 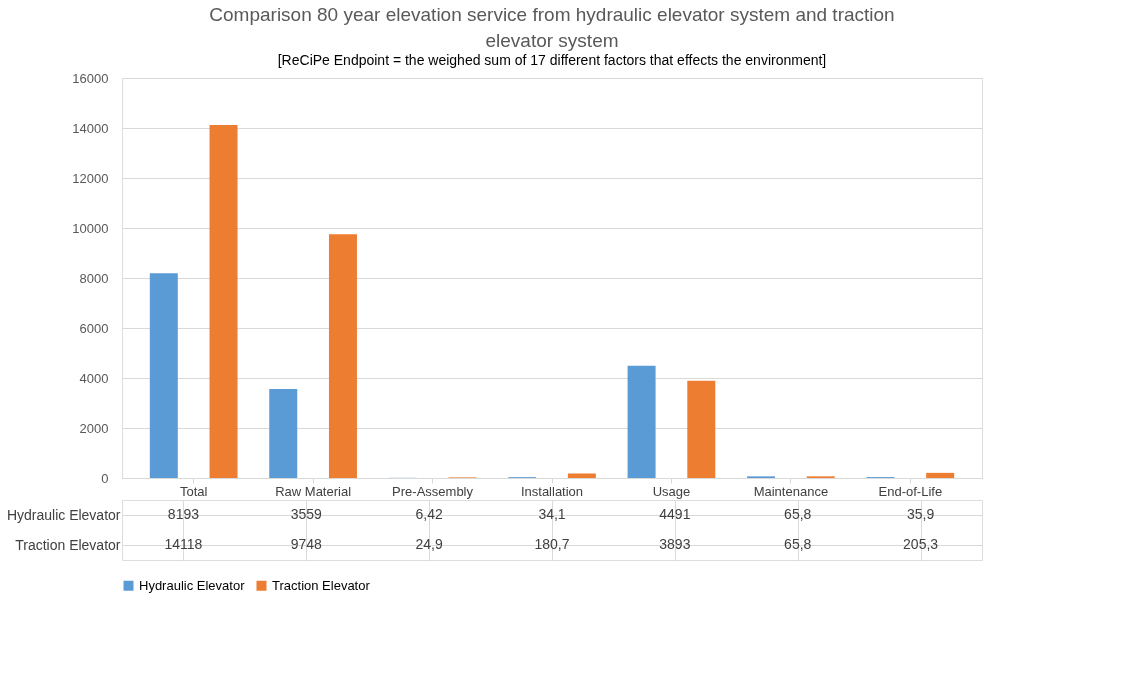 I want to click on data-label: 24,9, so click(x=429, y=544).